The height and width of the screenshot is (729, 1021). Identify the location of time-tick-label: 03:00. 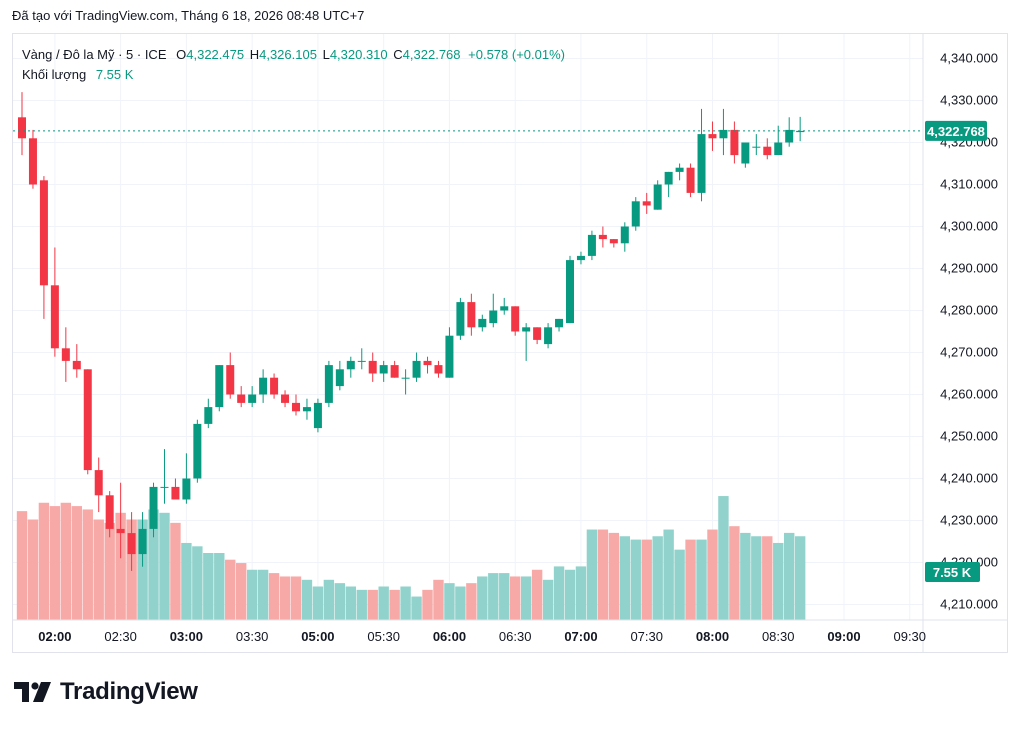
(186, 636).